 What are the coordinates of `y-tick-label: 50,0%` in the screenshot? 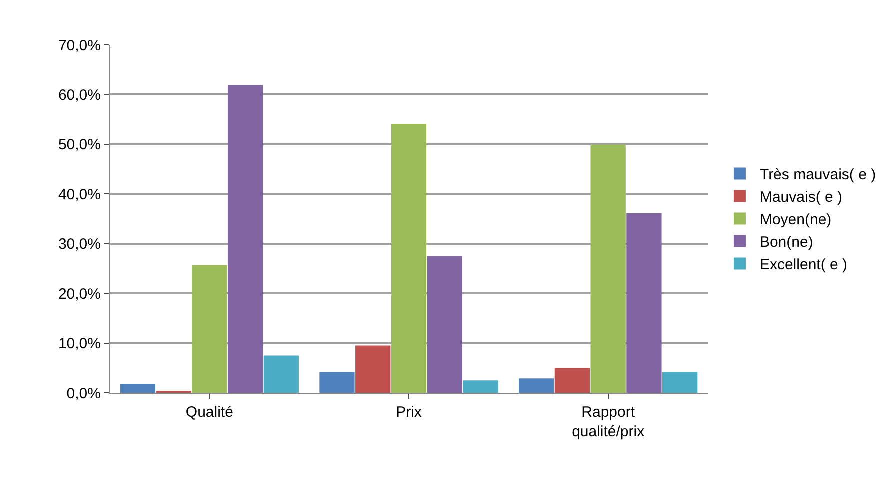 It's located at (79, 145).